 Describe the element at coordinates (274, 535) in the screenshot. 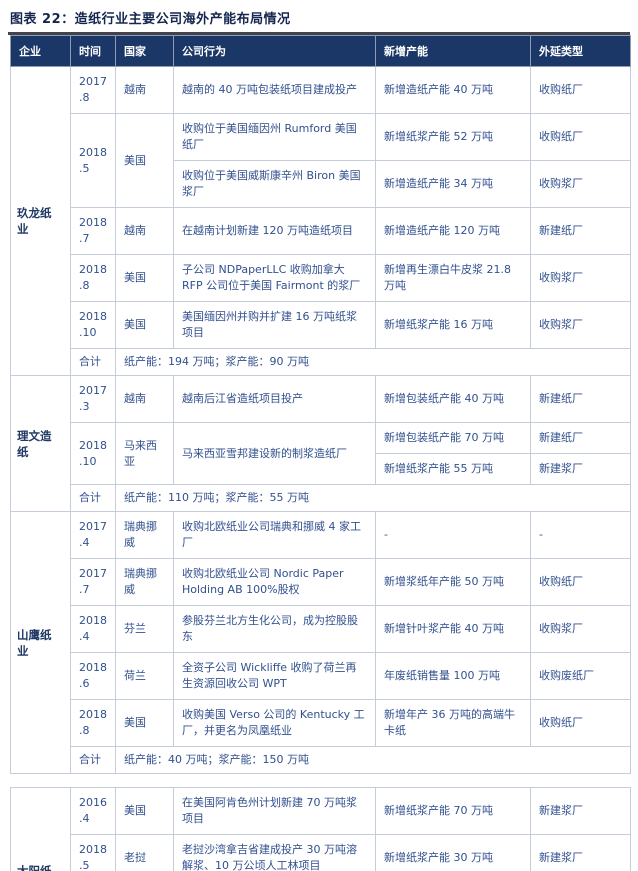

I see `cell-action: 收购北欧纸业公司瑞典和挪威 4 家工厂` at that location.